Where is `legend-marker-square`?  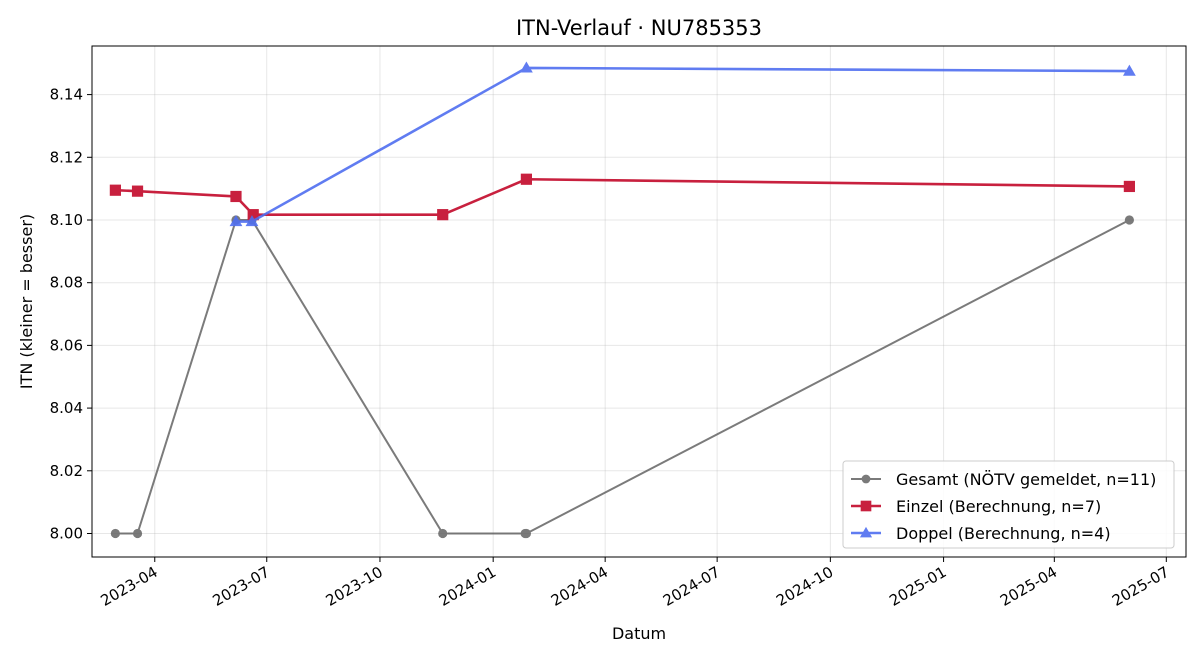 legend-marker-square is located at coordinates (866, 506).